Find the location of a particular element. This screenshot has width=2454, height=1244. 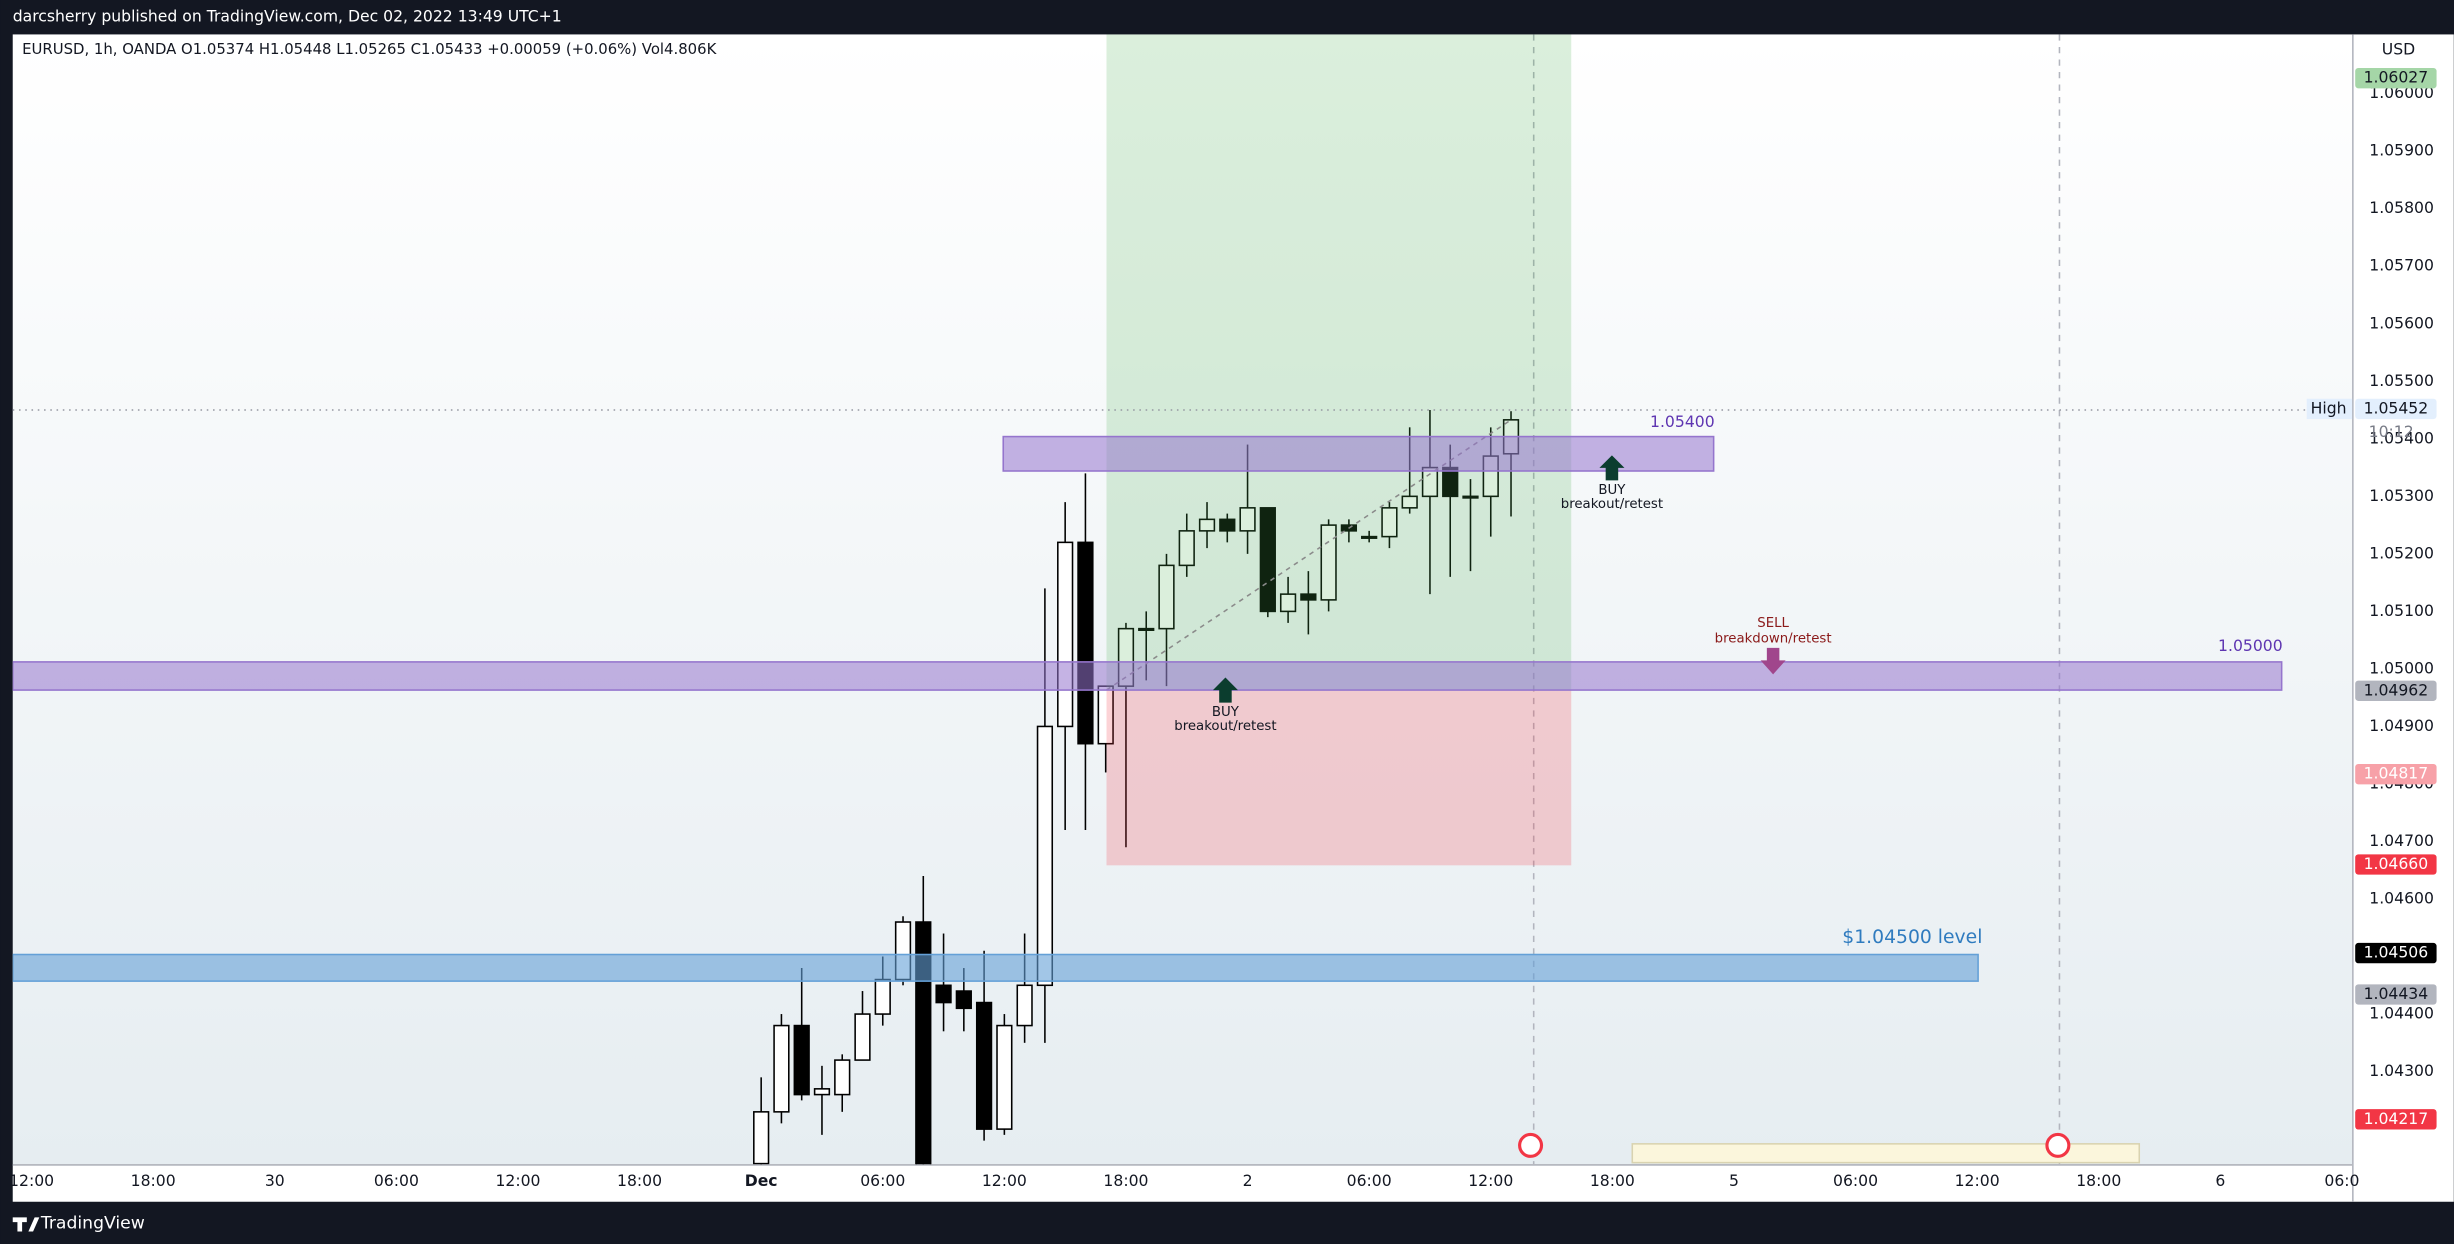

resistance-zone is located at coordinates (1358, 453).